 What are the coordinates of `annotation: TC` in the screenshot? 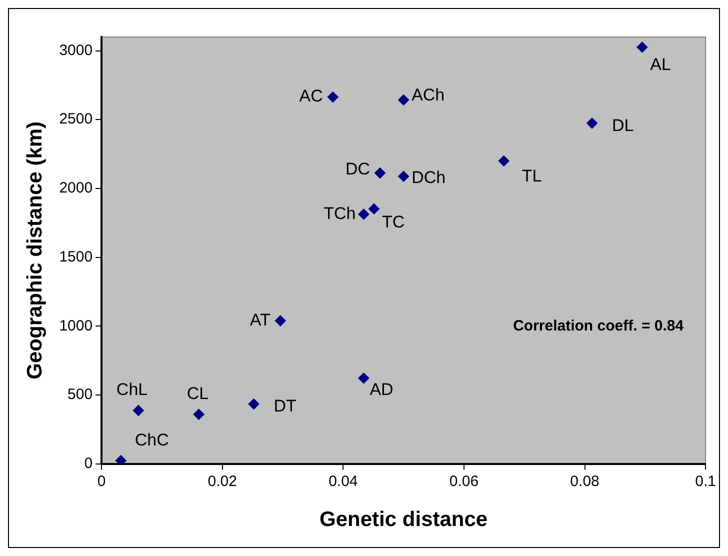 It's located at (393, 222).